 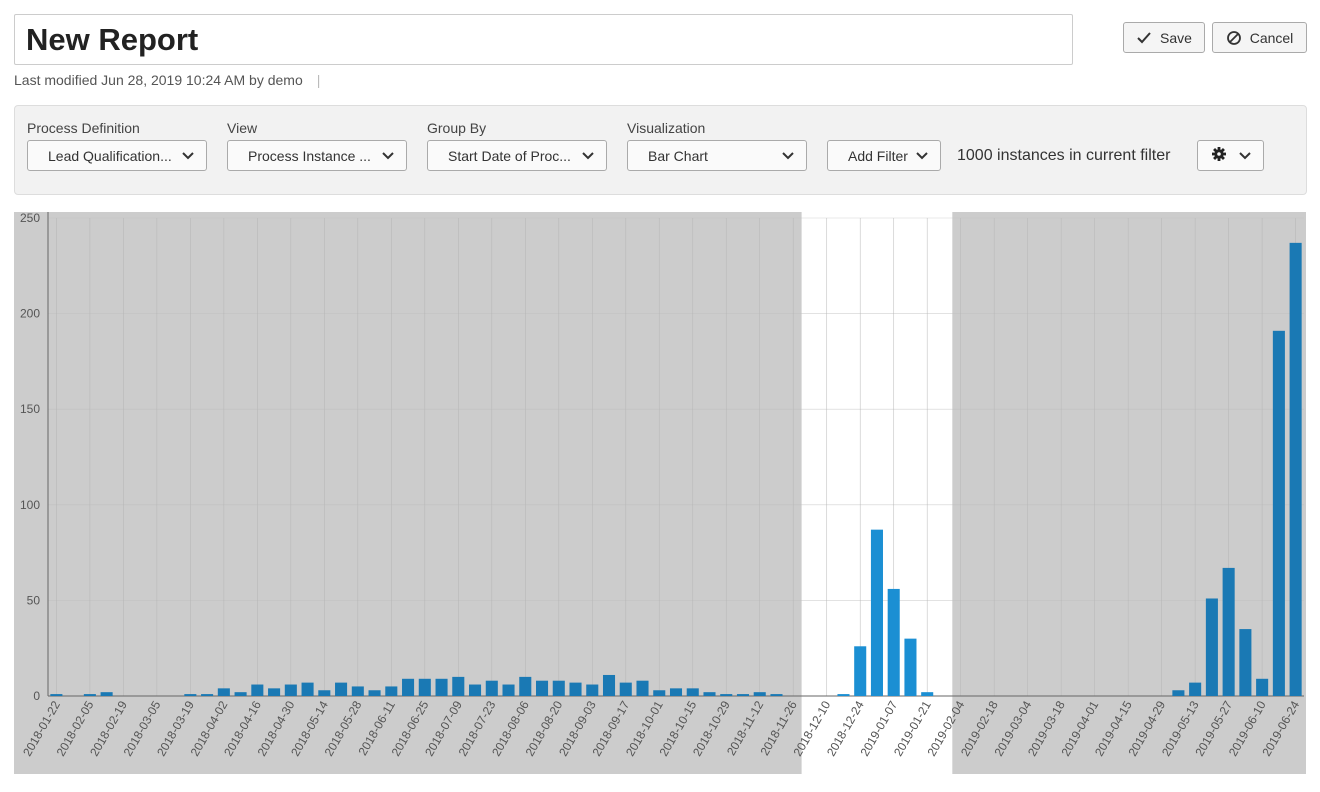 What do you see at coordinates (1230, 155) in the screenshot?
I see `settings-dropdown` at bounding box center [1230, 155].